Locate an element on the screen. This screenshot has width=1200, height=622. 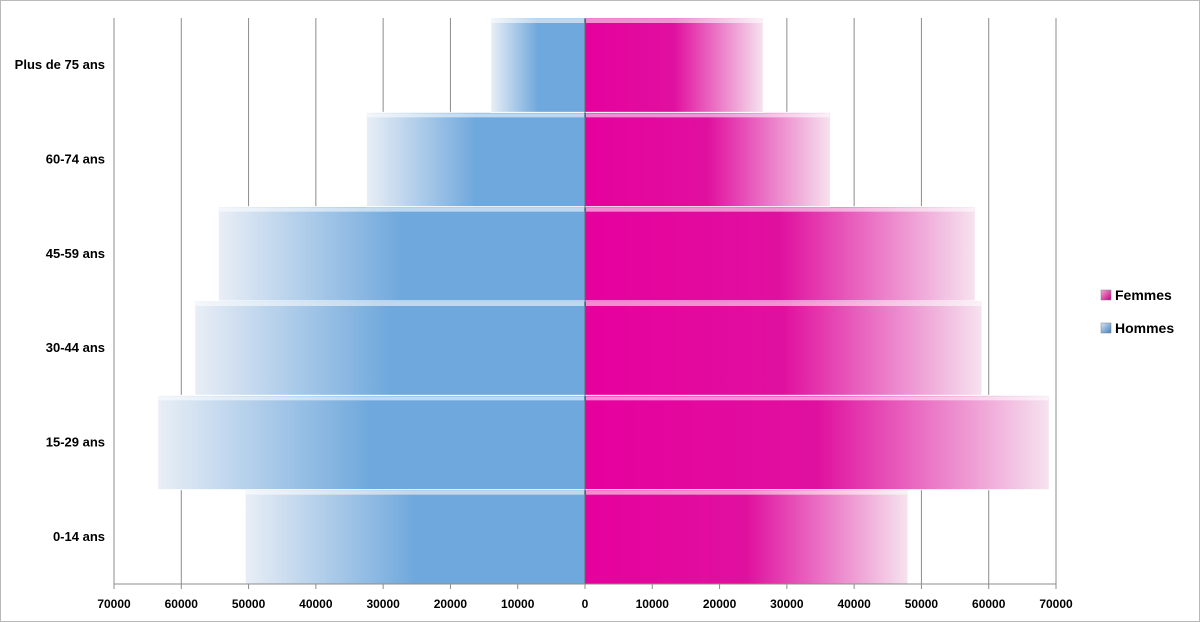
legend-swatch-hommes is located at coordinates (1106, 328).